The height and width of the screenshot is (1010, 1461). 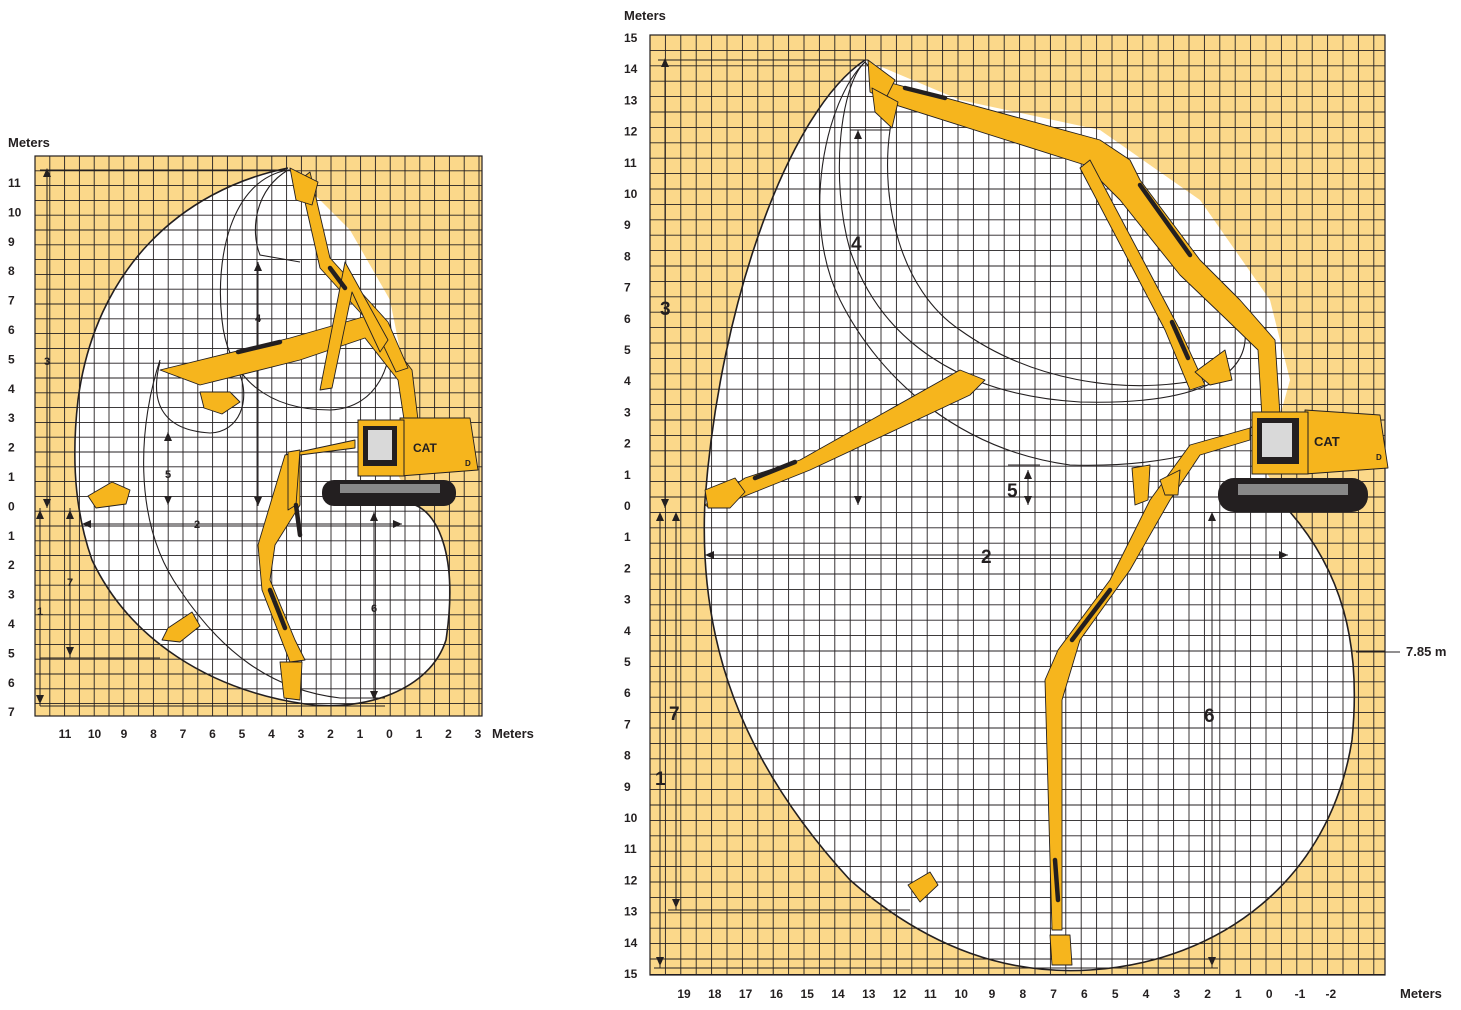 I want to click on right-badge: CAT, so click(x=1327, y=441).